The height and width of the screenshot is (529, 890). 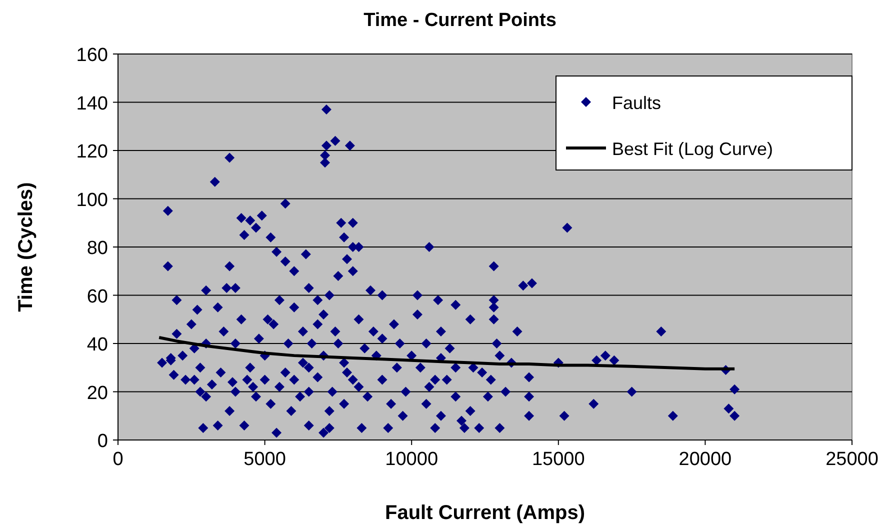 I want to click on x-tick-label: 5000, so click(x=265, y=459).